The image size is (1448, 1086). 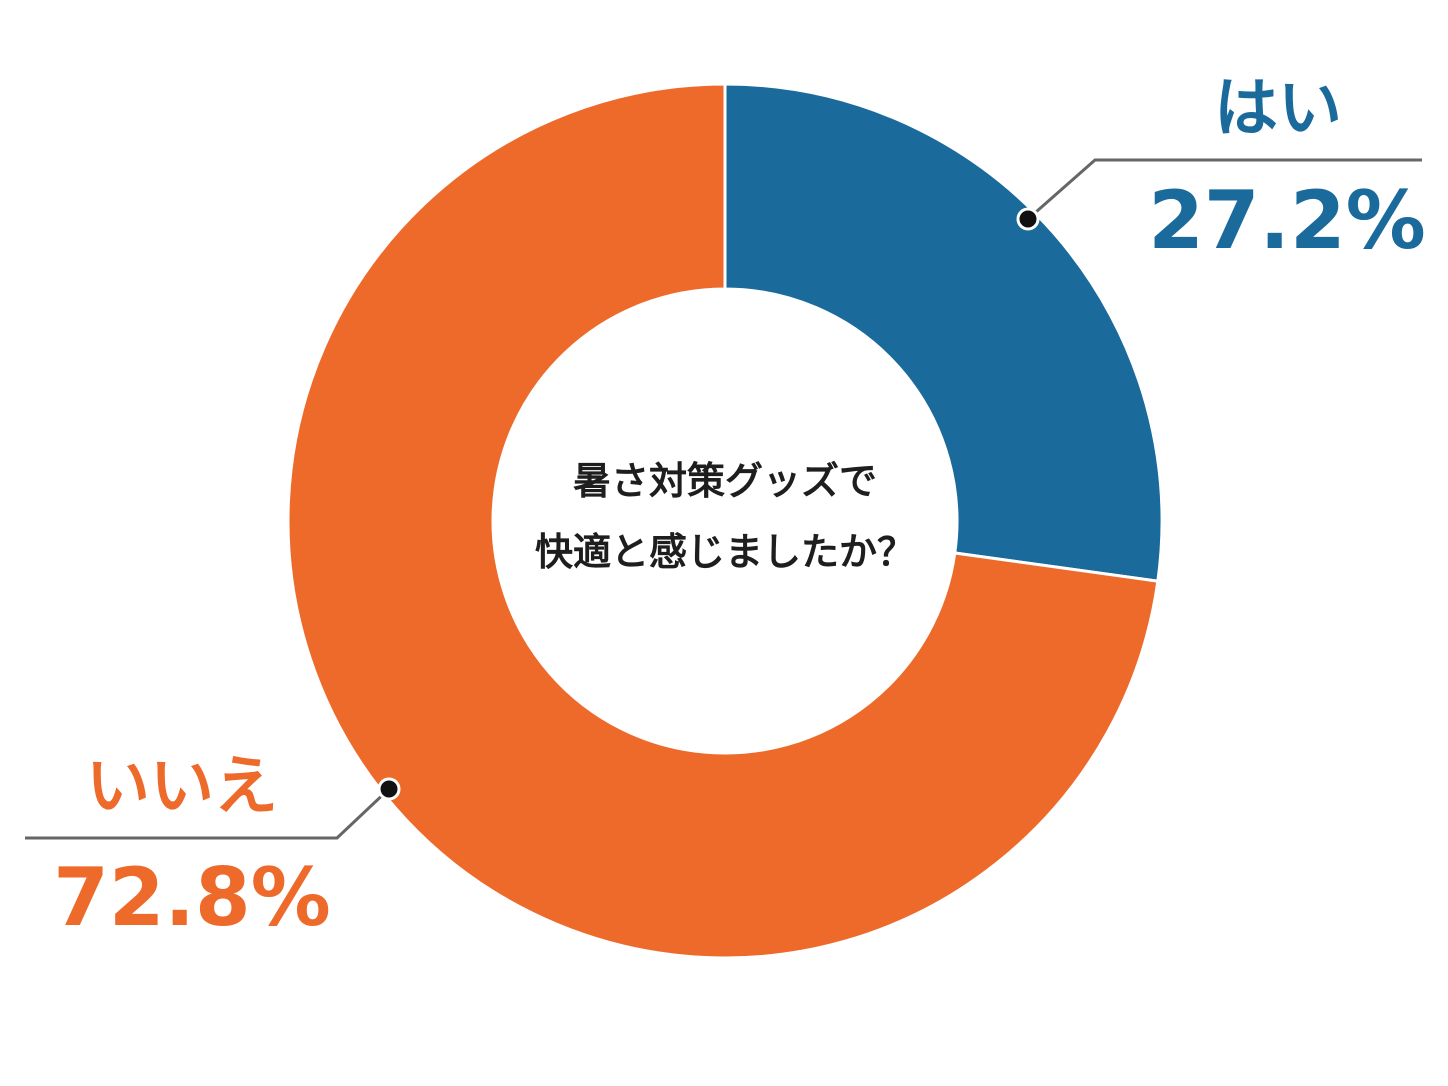 I want to click on slice-label-yes: はい, so click(x=1278, y=109).